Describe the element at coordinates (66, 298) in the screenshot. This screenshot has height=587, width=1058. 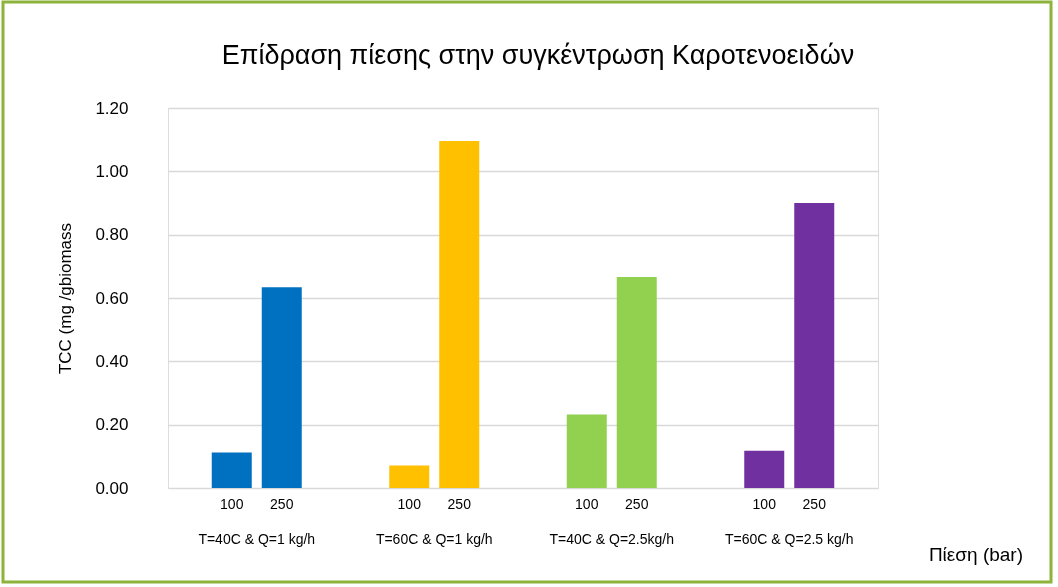
I see `y-axis-title: TCC (mg /gbiomass` at that location.